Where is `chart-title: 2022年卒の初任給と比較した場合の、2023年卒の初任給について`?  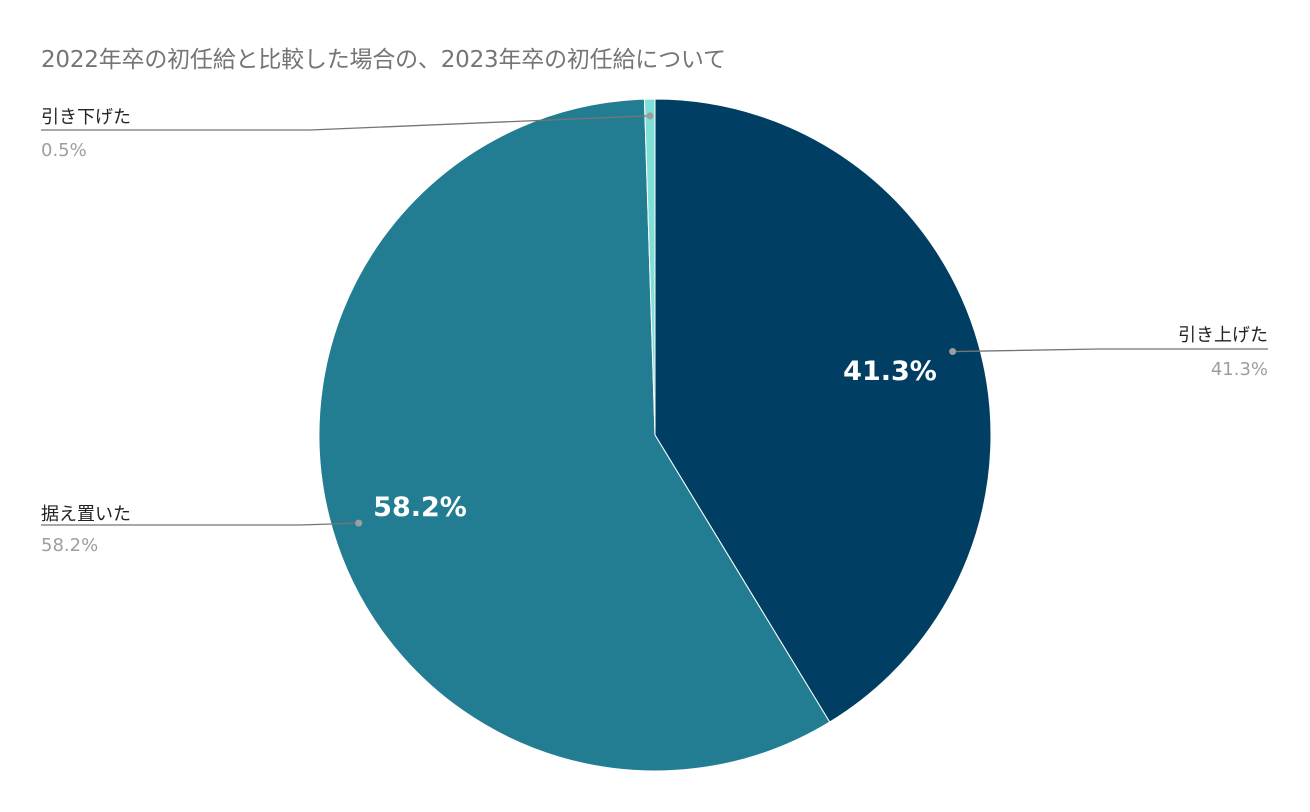 chart-title: 2022年卒の初任給と比較した場合の、2023年卒の初任給について is located at coordinates (383, 60).